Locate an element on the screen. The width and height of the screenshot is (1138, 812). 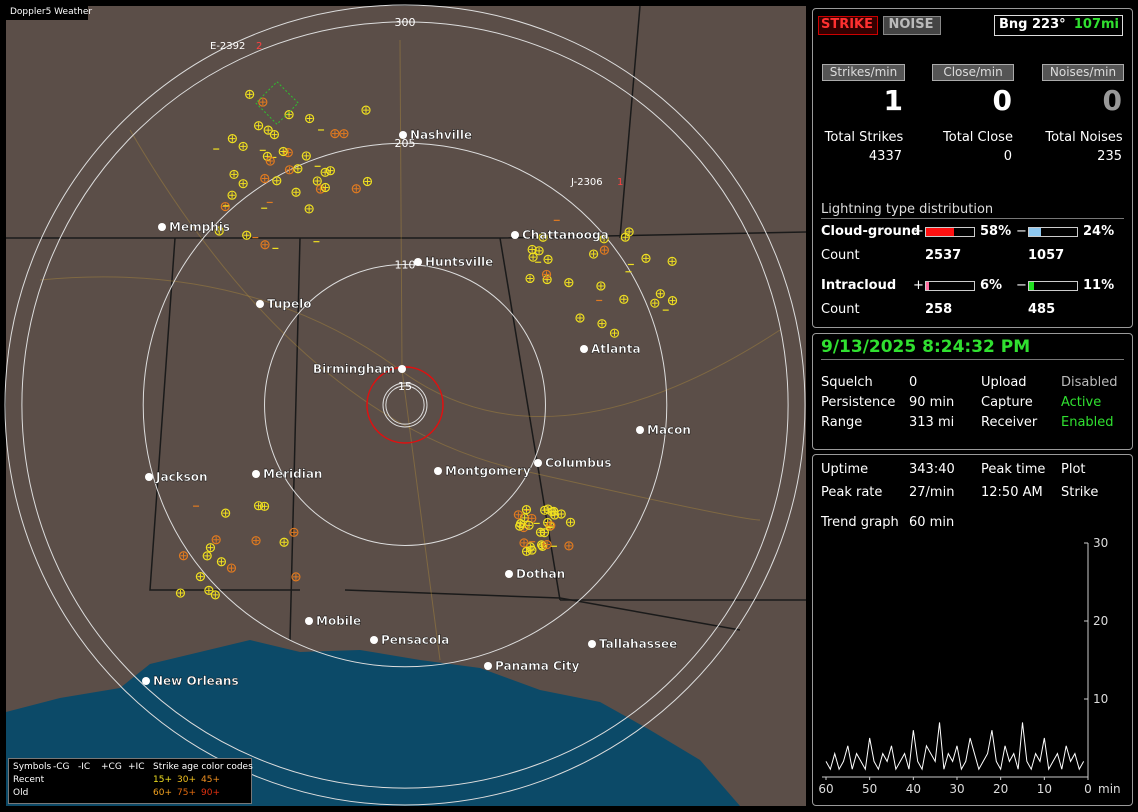
x-tick-label: 50 is located at coordinates (869, 789).